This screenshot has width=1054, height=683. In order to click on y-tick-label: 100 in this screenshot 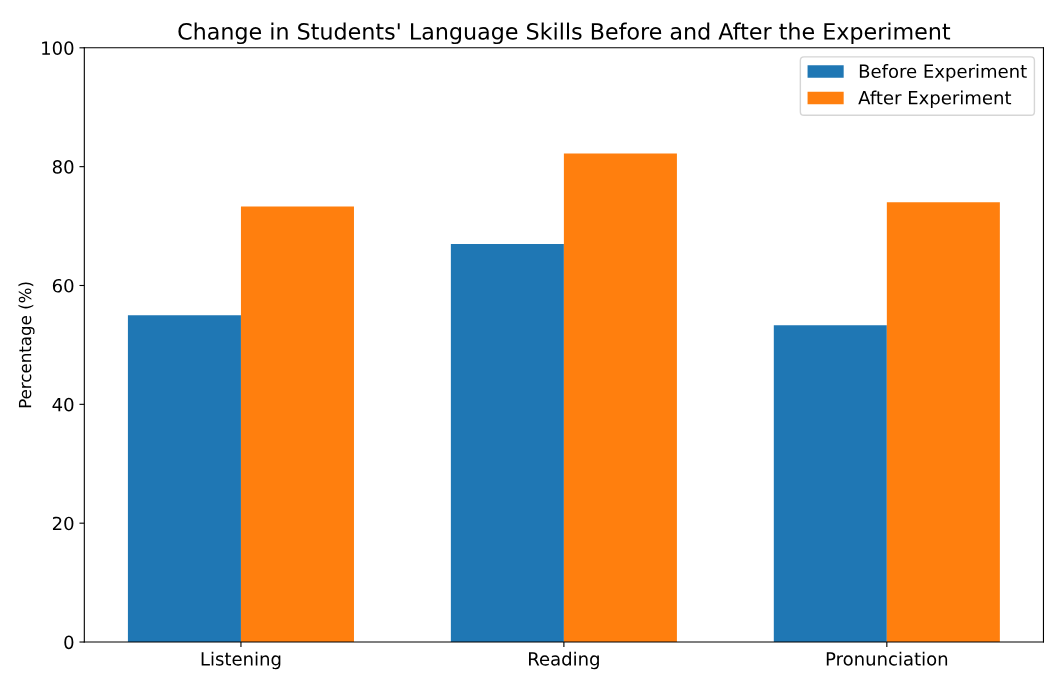, I will do `click(58, 48)`.